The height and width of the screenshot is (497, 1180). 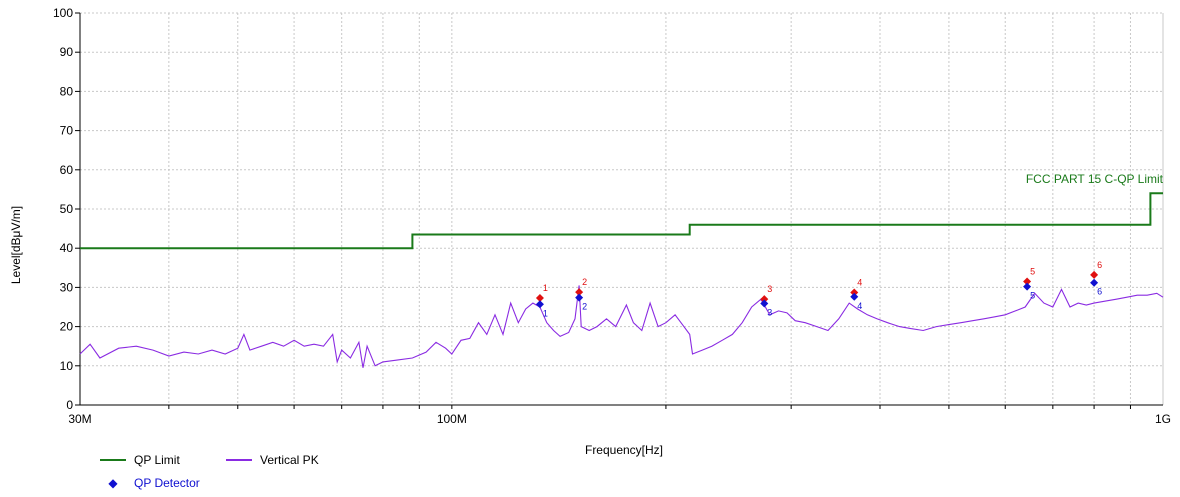 I want to click on markers: 1 1 2 2 3 3 4 4 5 5 6 6, so click(x=818, y=289).